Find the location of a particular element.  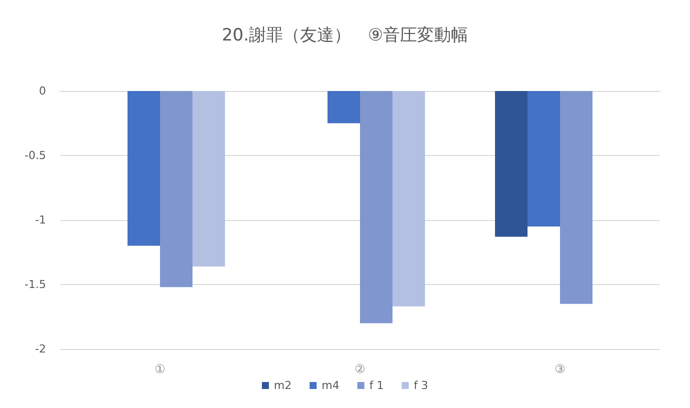

x-tick-label: ② is located at coordinates (360, 369).